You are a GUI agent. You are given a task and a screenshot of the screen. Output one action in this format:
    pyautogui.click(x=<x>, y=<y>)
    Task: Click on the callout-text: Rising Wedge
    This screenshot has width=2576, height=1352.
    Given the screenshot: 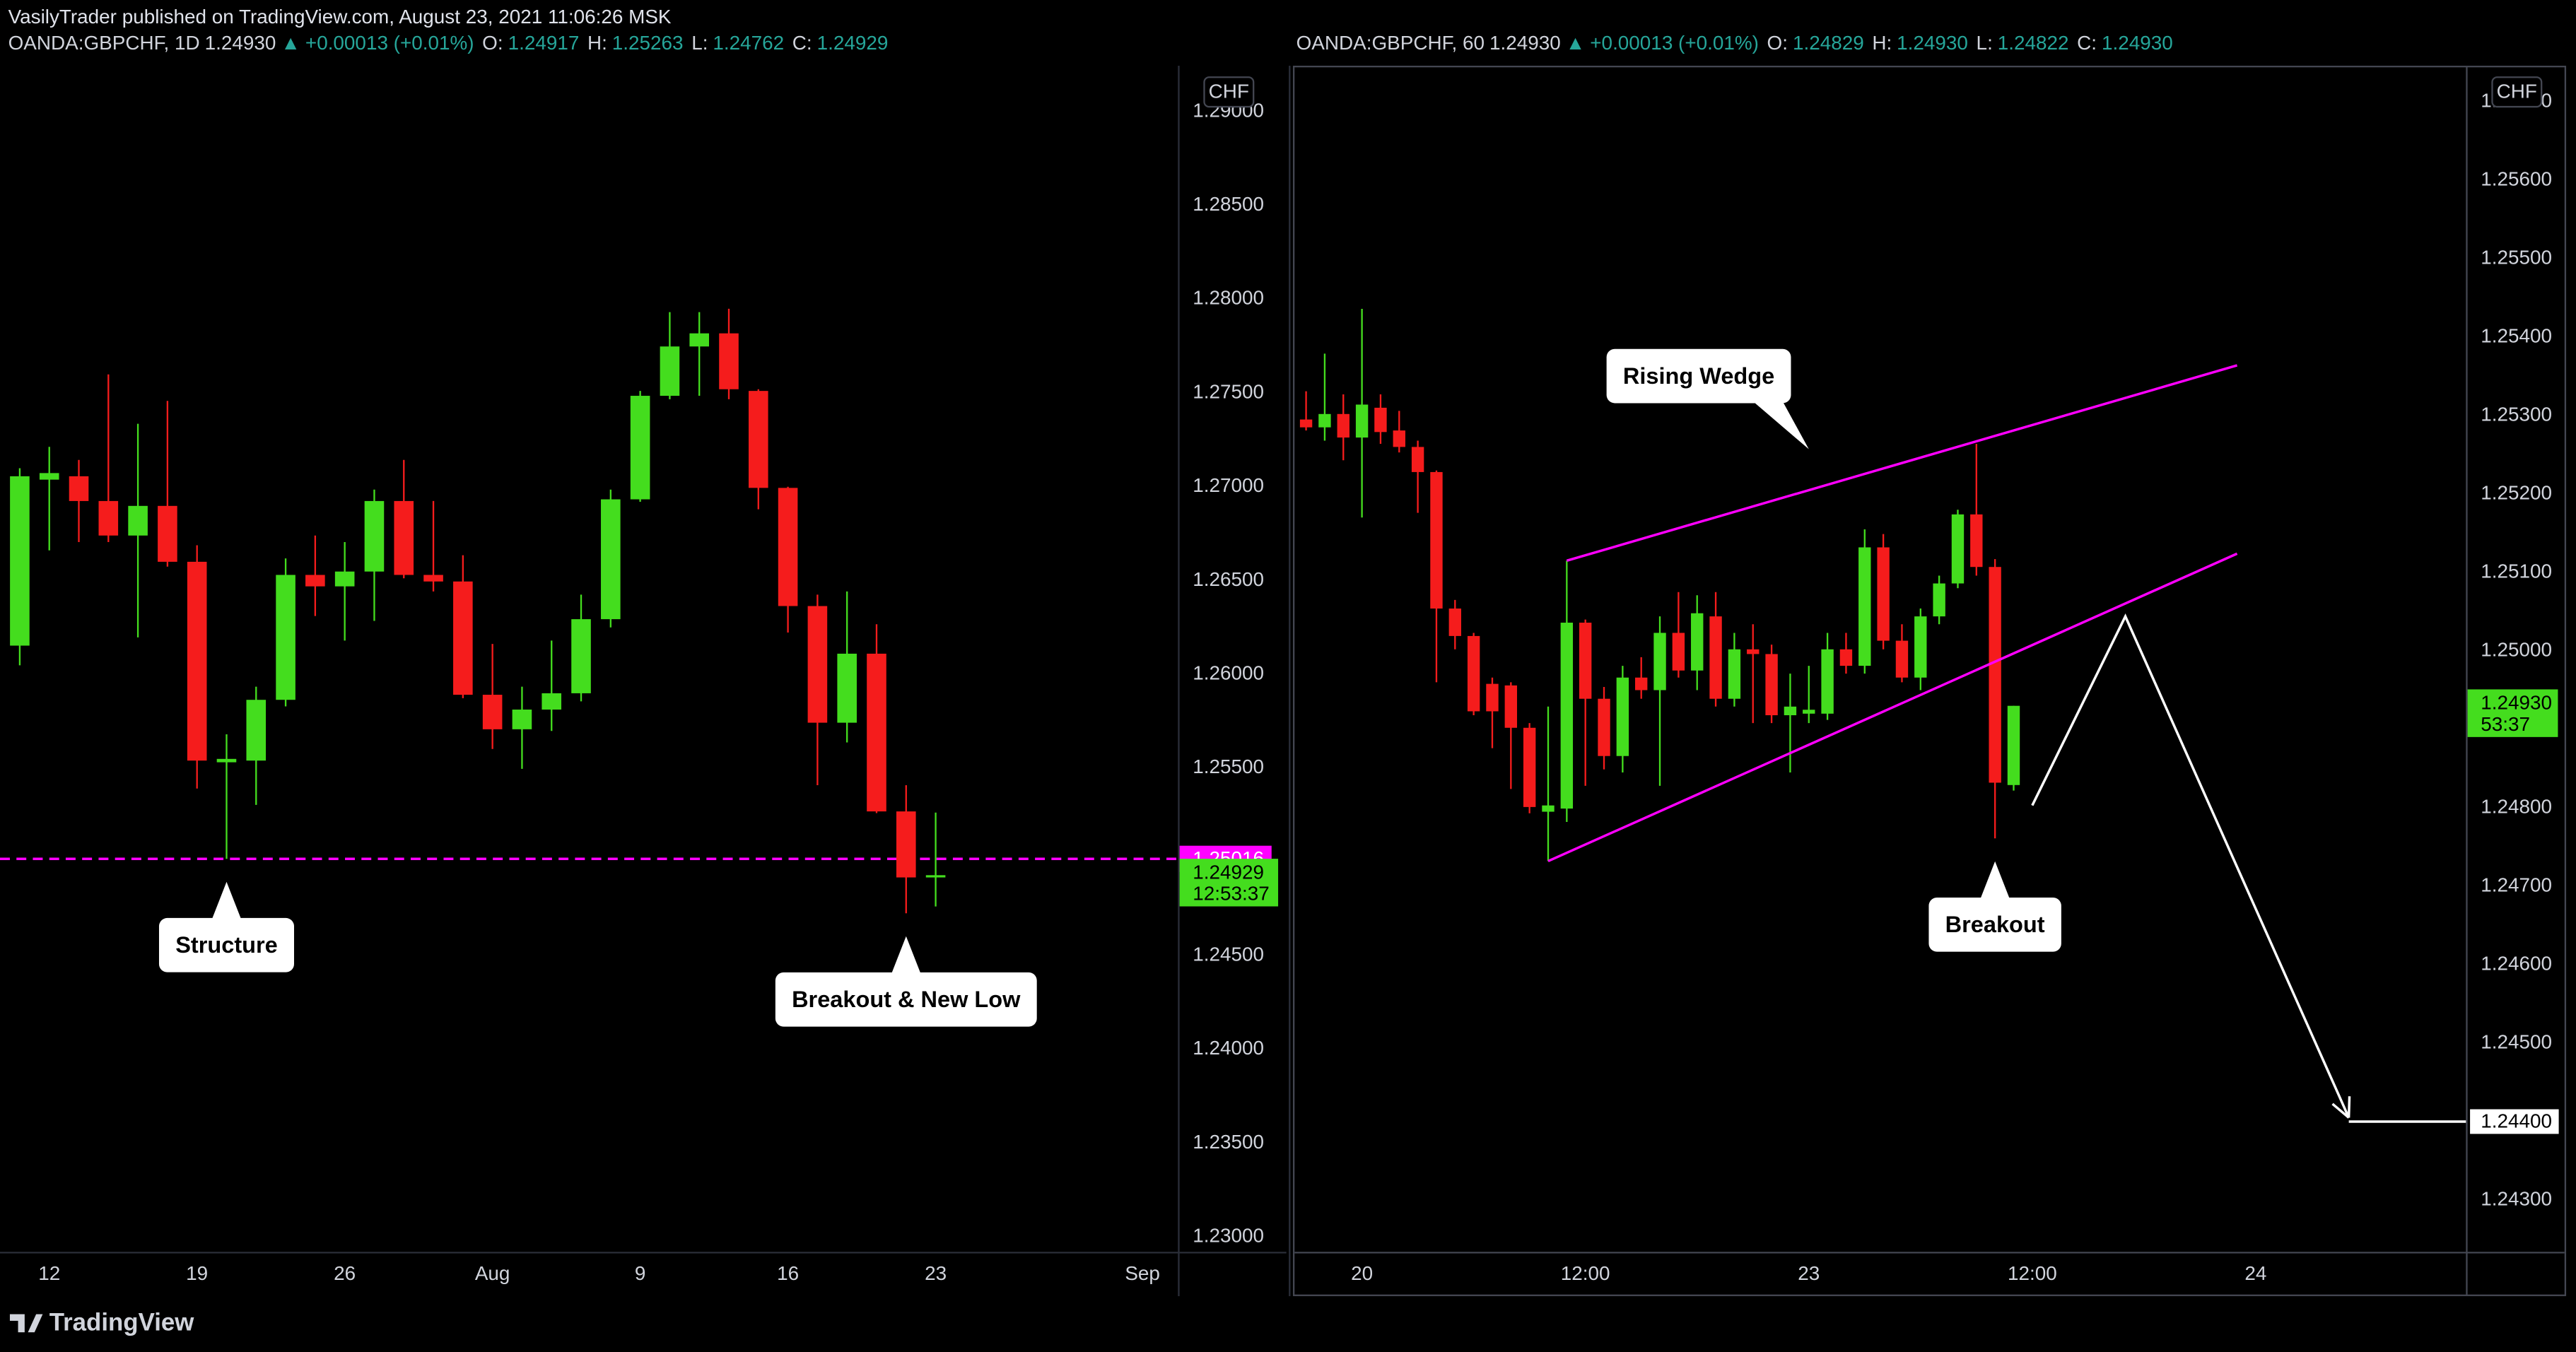 What is the action you would take?
    pyautogui.click(x=1698, y=376)
    